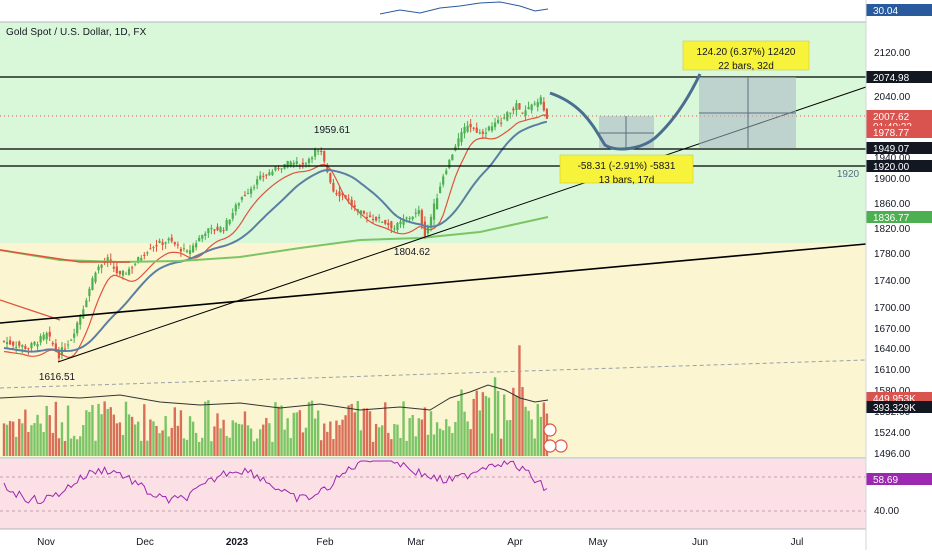  What do you see at coordinates (892, 53) in the screenshot?
I see `price-tick-label: 2120.00` at bounding box center [892, 53].